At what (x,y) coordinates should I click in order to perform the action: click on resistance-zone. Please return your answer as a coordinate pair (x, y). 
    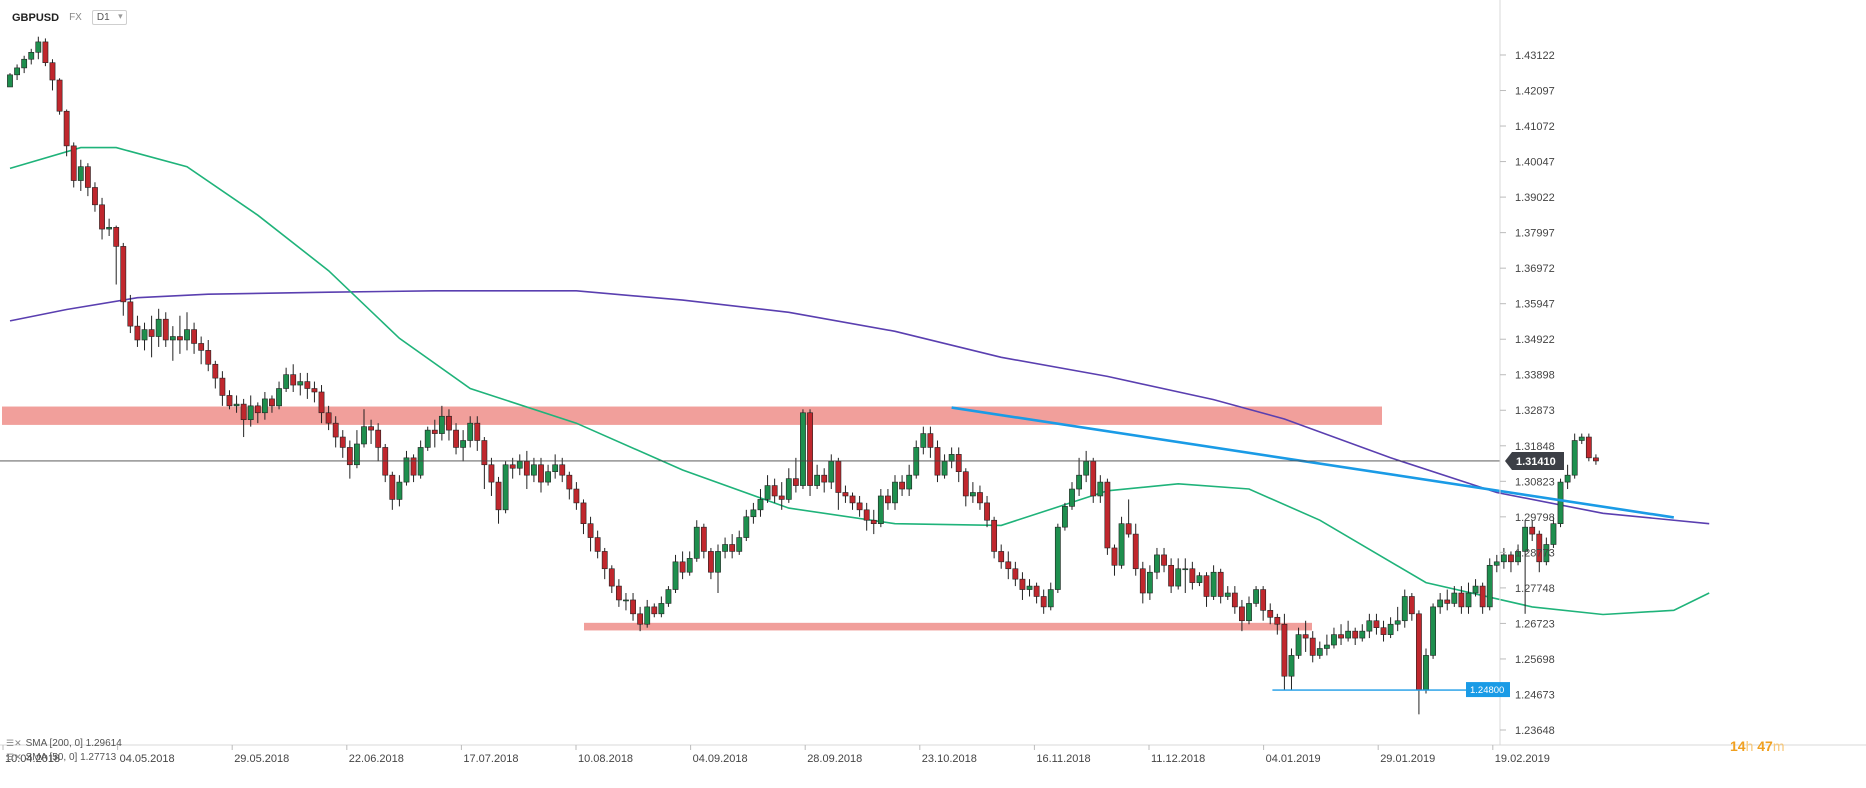
    Looking at the image, I should click on (692, 415).